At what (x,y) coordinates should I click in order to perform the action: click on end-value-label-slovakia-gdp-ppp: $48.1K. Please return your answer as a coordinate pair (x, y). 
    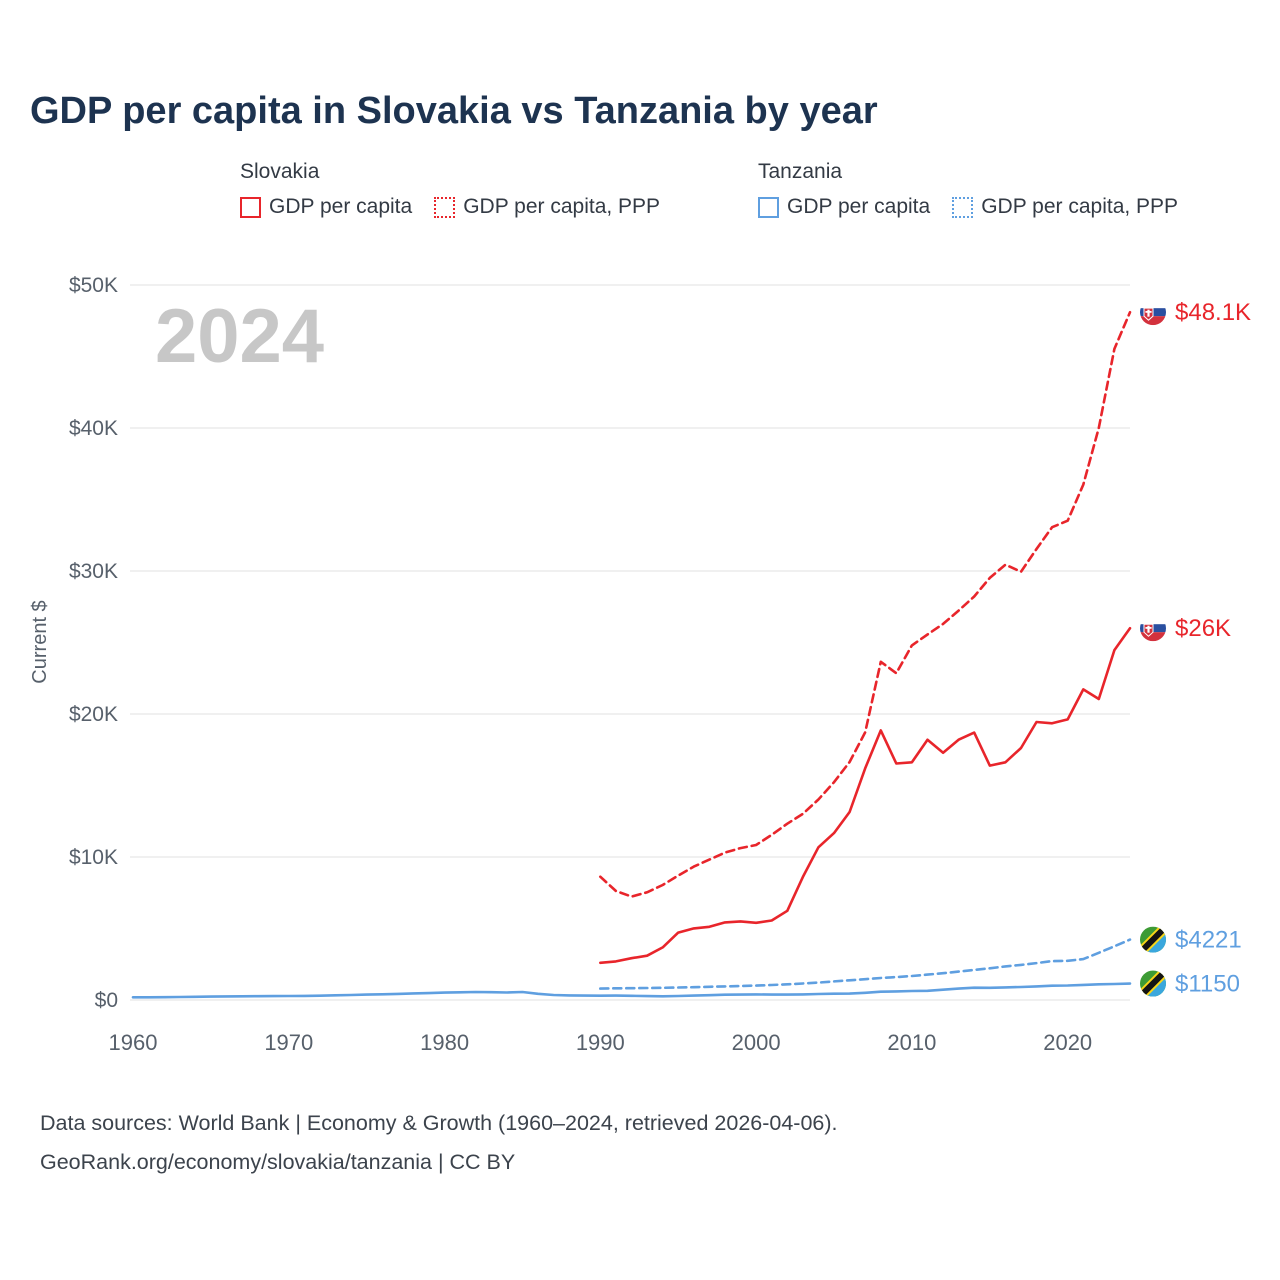
    Looking at the image, I should click on (1213, 312).